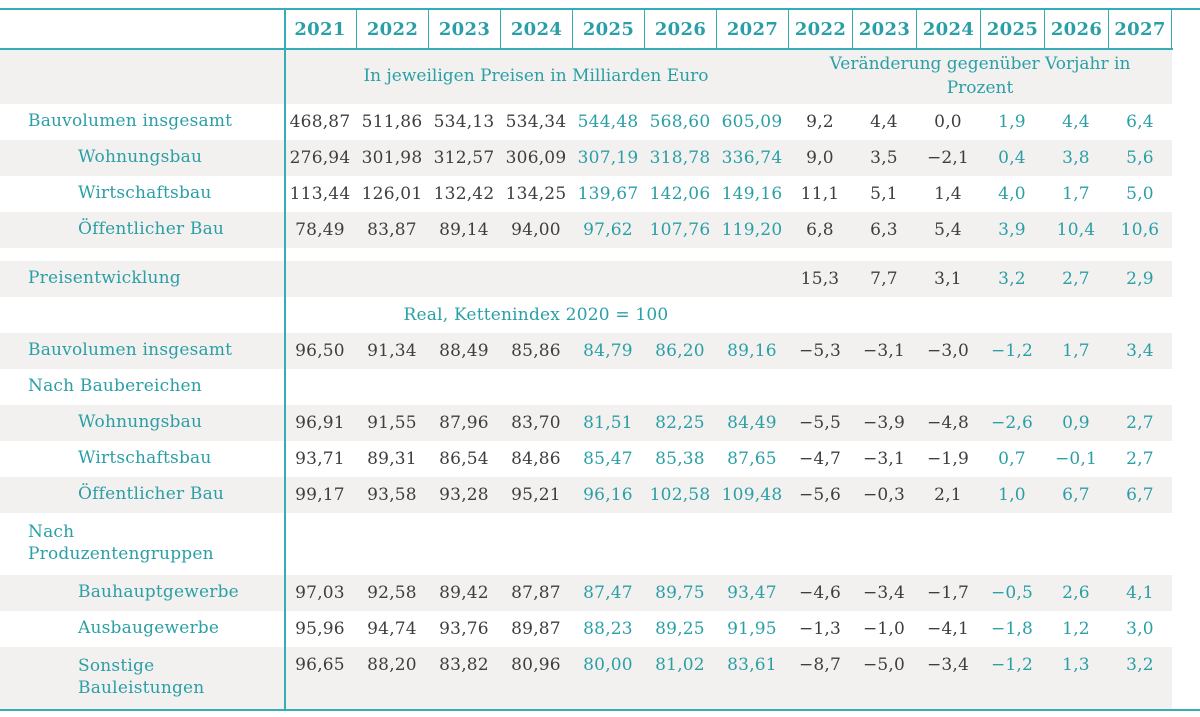  What do you see at coordinates (320, 229) in the screenshot?
I see `value-cell-euro-2021: 78,49` at bounding box center [320, 229].